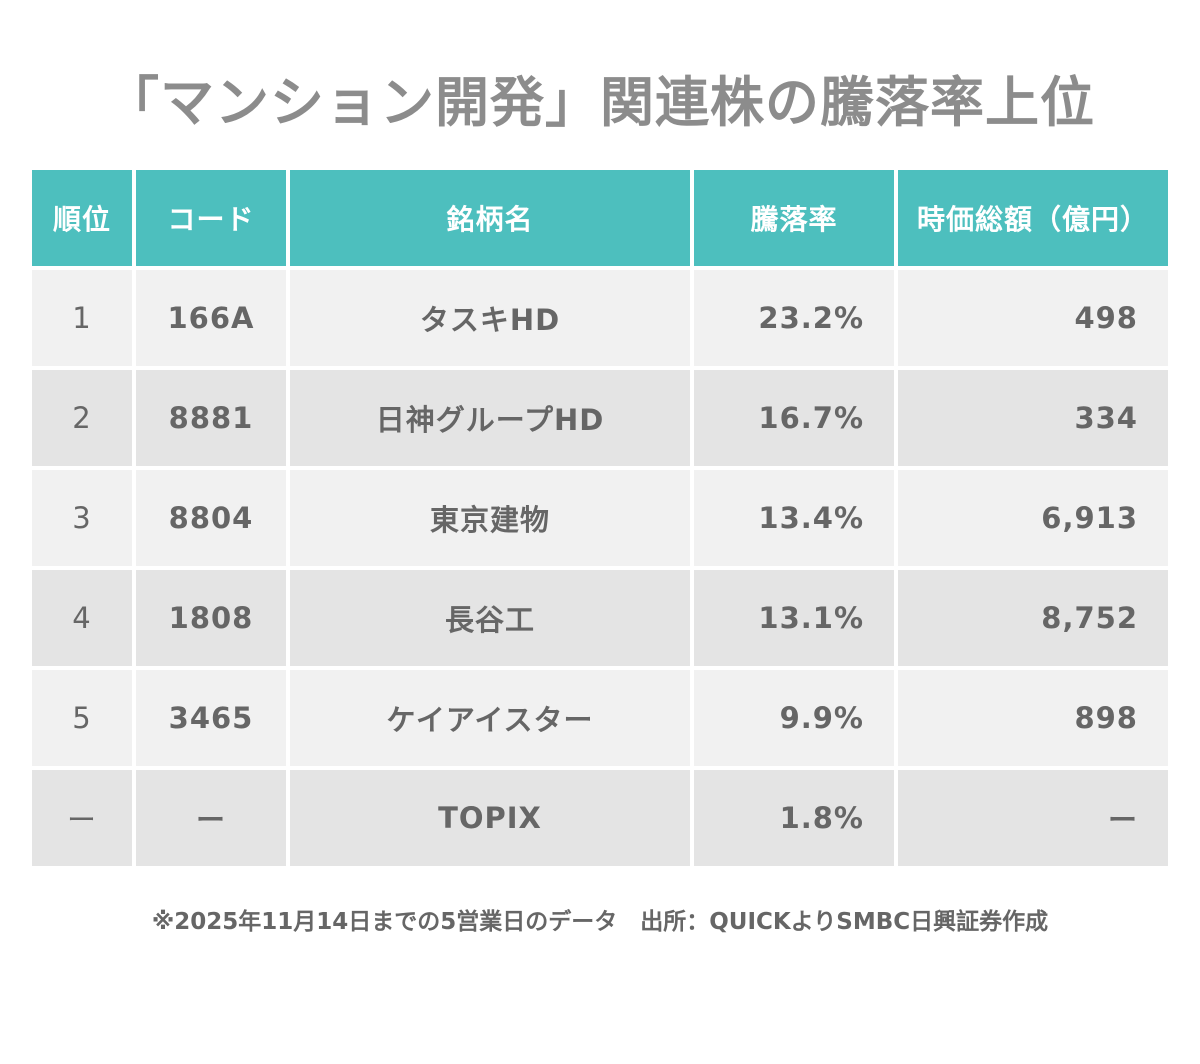 Image resolution: width=1200 pixels, height=1064 pixels. What do you see at coordinates (1033, 418) in the screenshot?
I see `cell-market-cap: 334` at bounding box center [1033, 418].